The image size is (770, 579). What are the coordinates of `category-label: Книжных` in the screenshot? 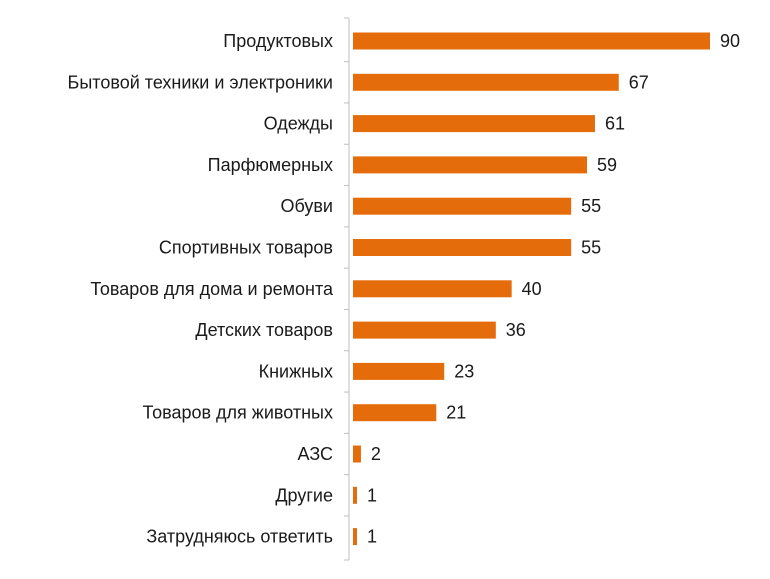 It's located at (296, 371).